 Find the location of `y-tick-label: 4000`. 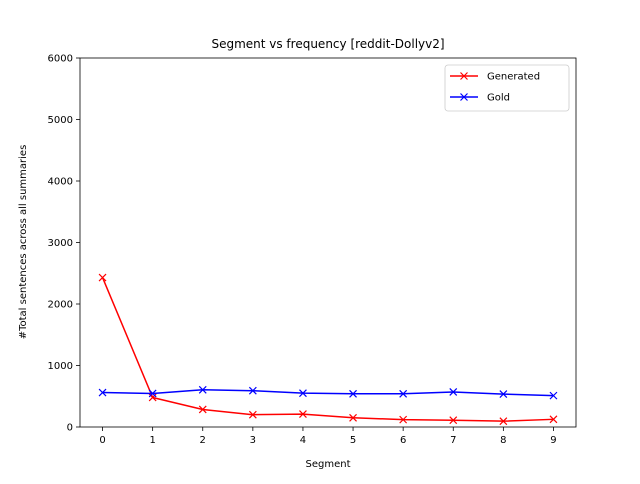

y-tick-label: 4000 is located at coordinates (60, 182).